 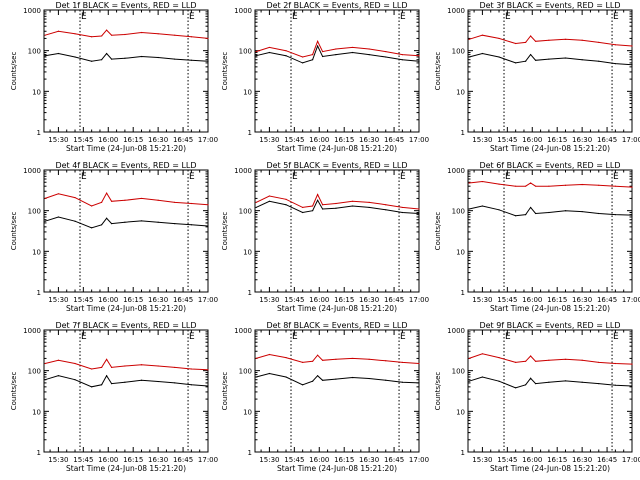 What do you see at coordinates (549, 5) in the screenshot?
I see `panel-title: Det 3f BLACK = Events, RED = LLD` at bounding box center [549, 5].